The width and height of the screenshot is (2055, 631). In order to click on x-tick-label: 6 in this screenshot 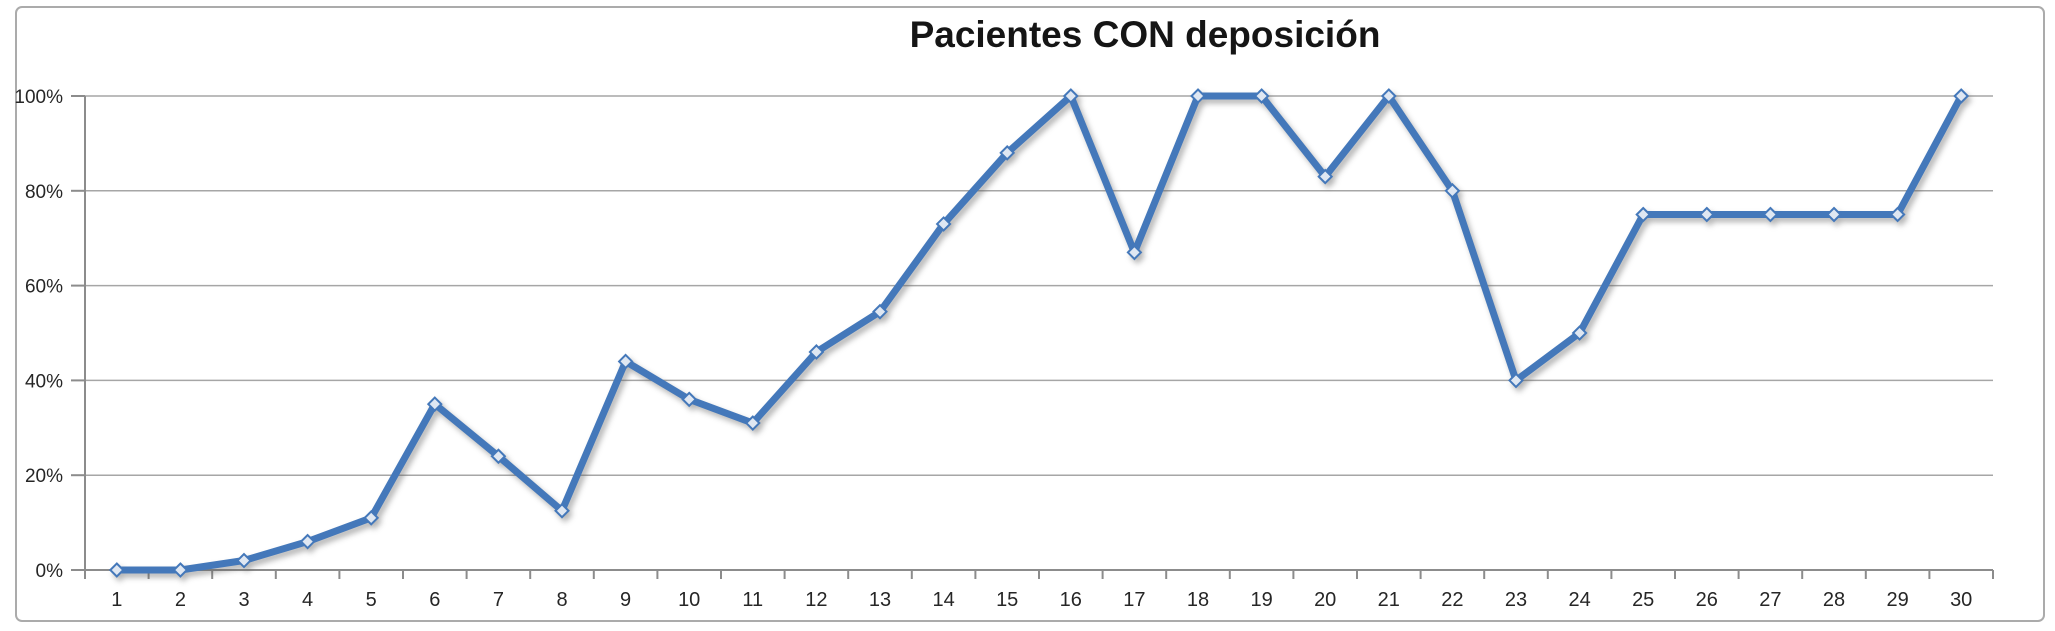, I will do `click(434, 600)`.